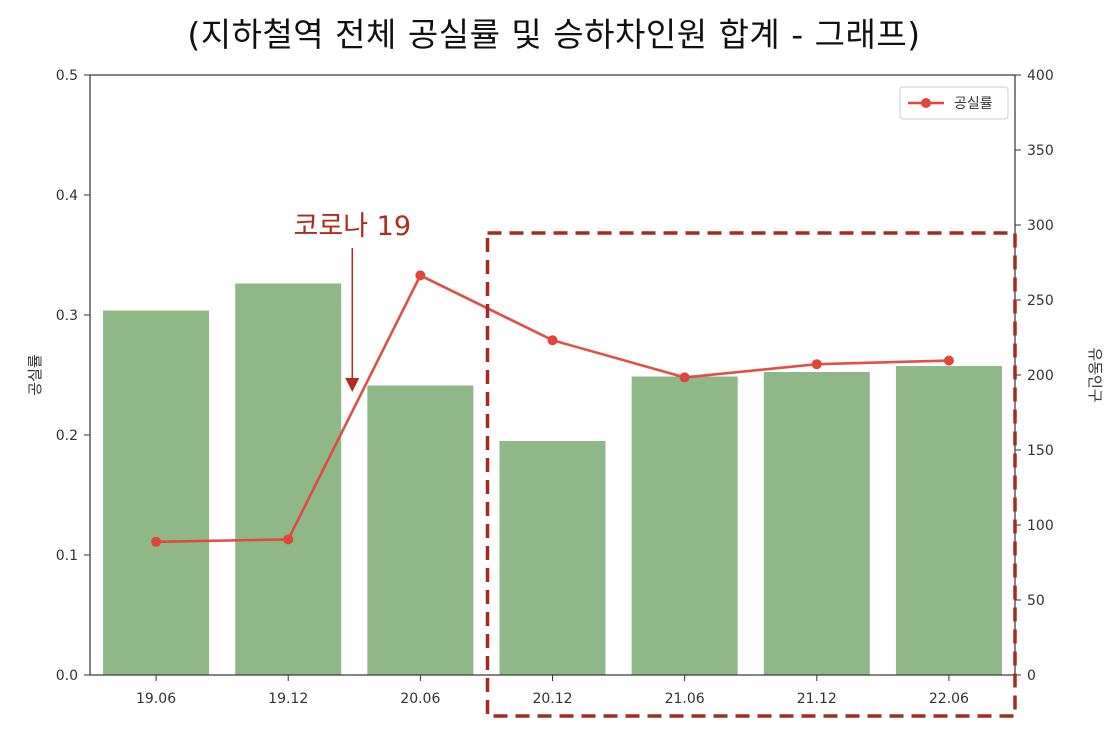 Image resolution: width=1108 pixels, height=736 pixels. What do you see at coordinates (684, 377) in the screenshot?
I see `vacancy-point-21.06` at bounding box center [684, 377].